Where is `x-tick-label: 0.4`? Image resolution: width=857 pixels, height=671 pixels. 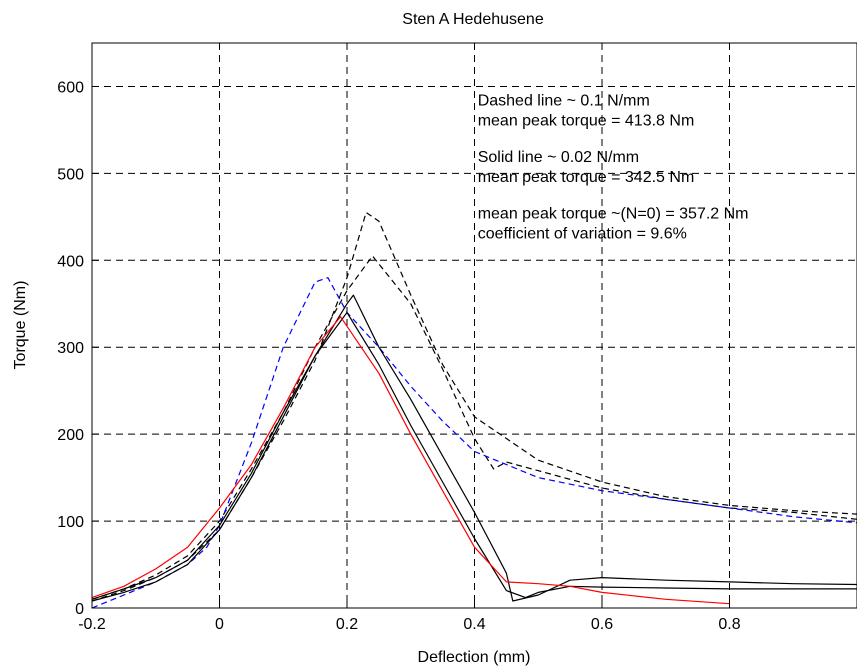
x-tick-label: 0.4 is located at coordinates (474, 624).